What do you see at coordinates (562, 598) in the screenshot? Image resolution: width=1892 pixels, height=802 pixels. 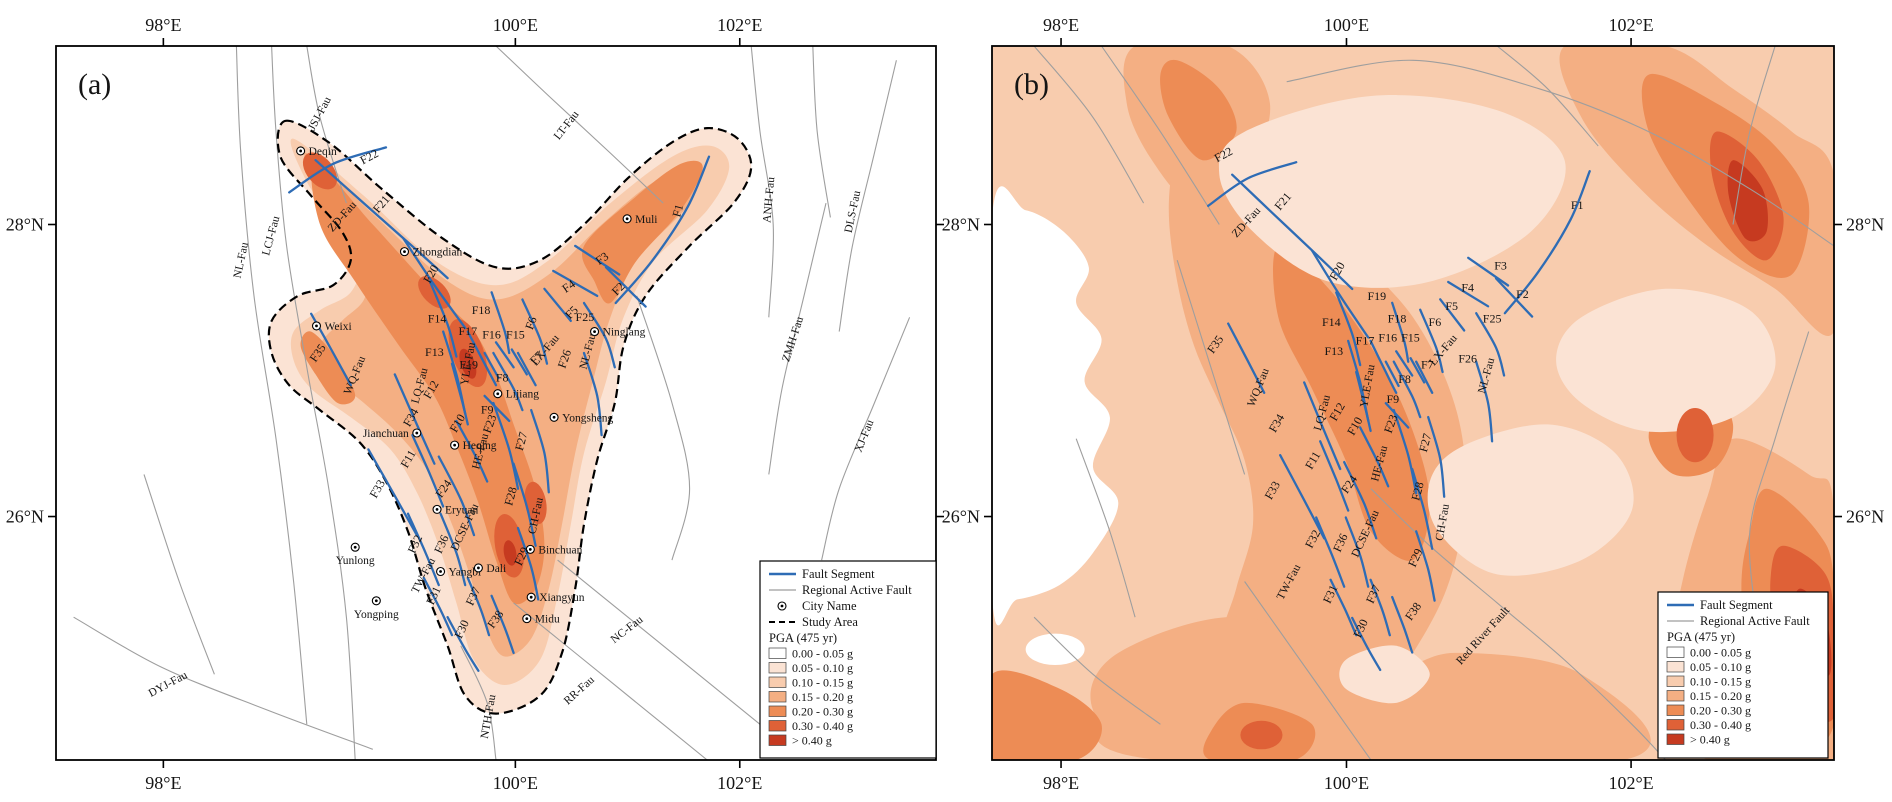 I see `city-label-xiangyun: Xiangyun` at bounding box center [562, 598].